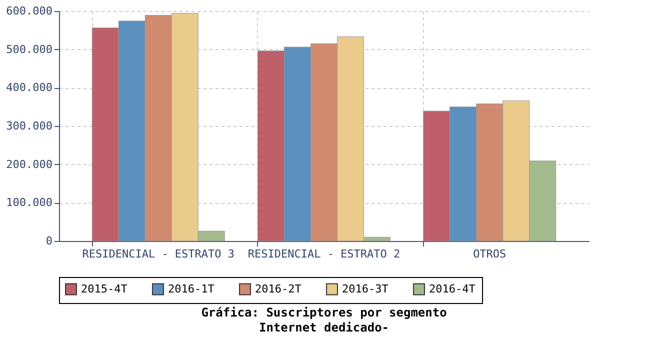 The width and height of the screenshot is (650, 350). Describe the element at coordinates (365, 289) in the screenshot. I see `legend-label: 2016-3T` at that location.